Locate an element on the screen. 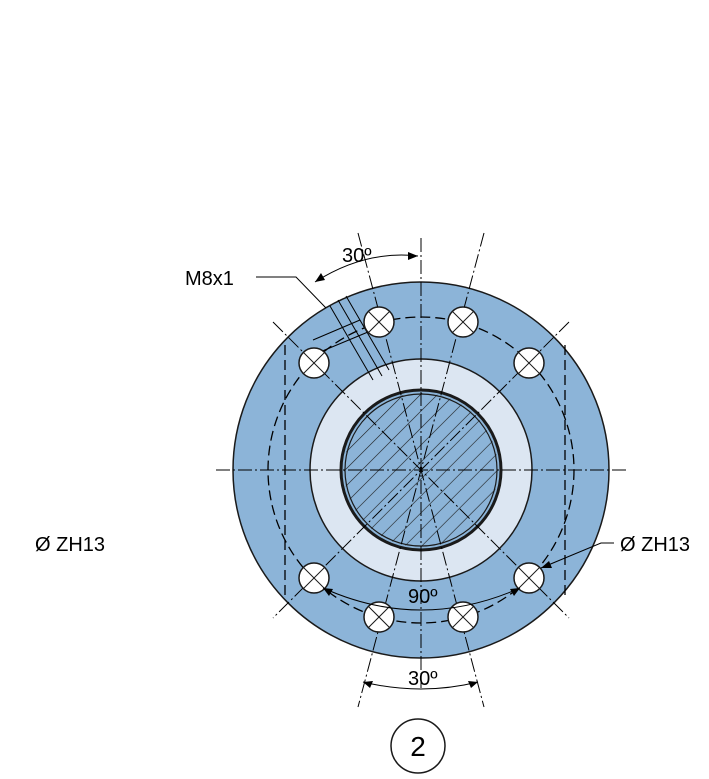 Image resolution: width=709 pixels, height=779 pixels. thread-label: M8x1 is located at coordinates (209, 279).